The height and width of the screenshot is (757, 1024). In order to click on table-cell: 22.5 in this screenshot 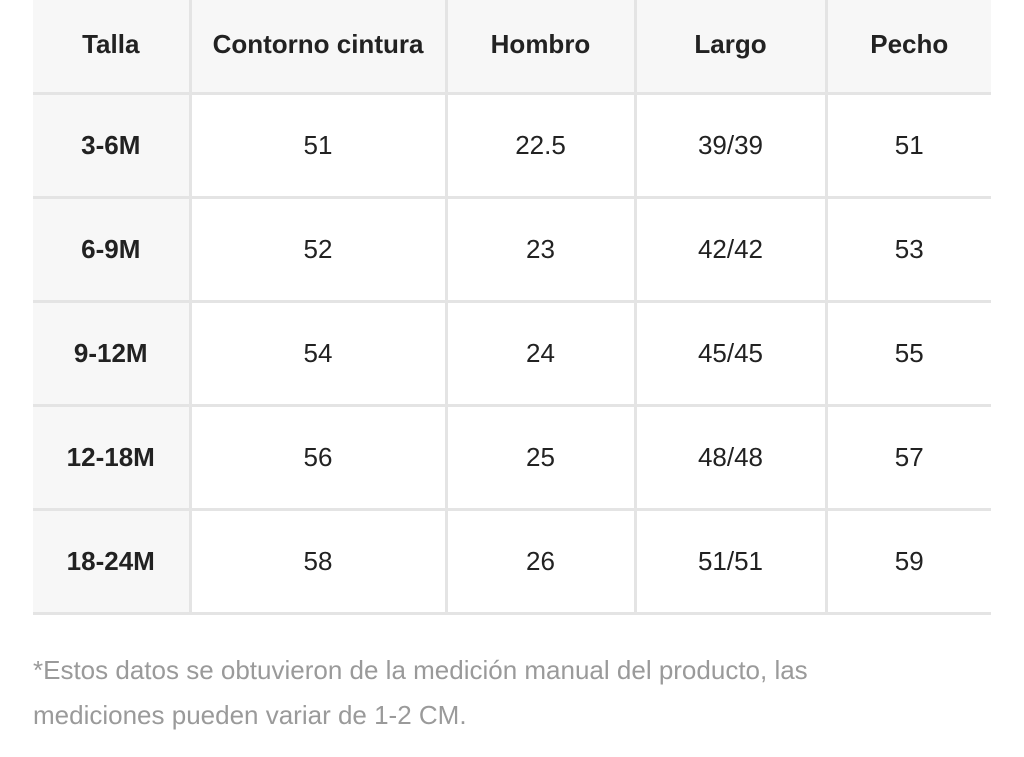, I will do `click(540, 146)`.